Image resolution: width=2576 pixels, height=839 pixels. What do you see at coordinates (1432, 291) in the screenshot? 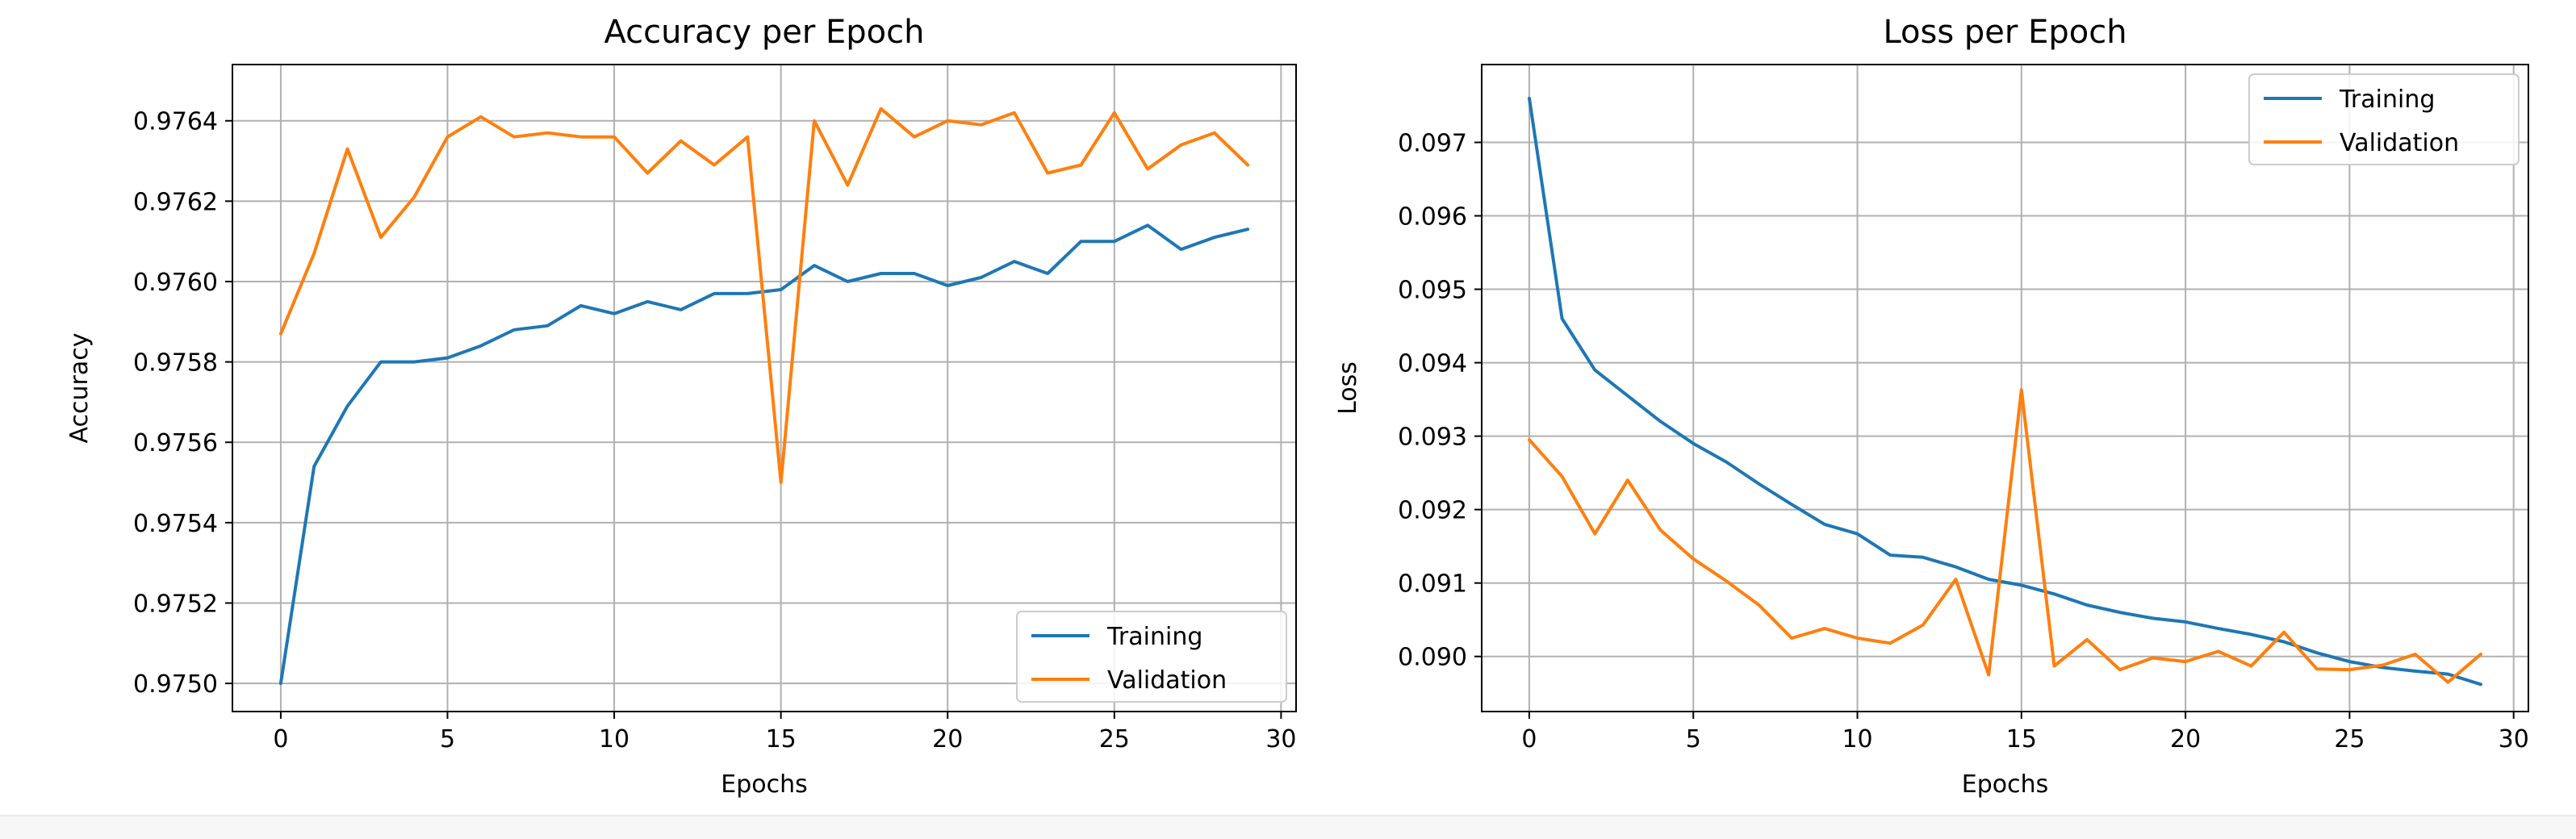
I see `y-tick-label: 0.095` at bounding box center [1432, 291].